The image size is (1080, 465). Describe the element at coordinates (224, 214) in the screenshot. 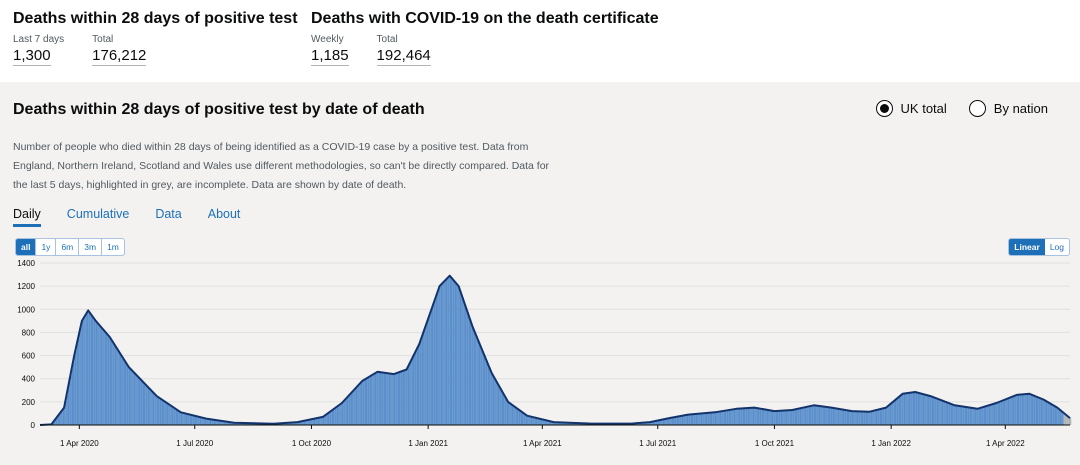

I see `tab-about: About` at that location.